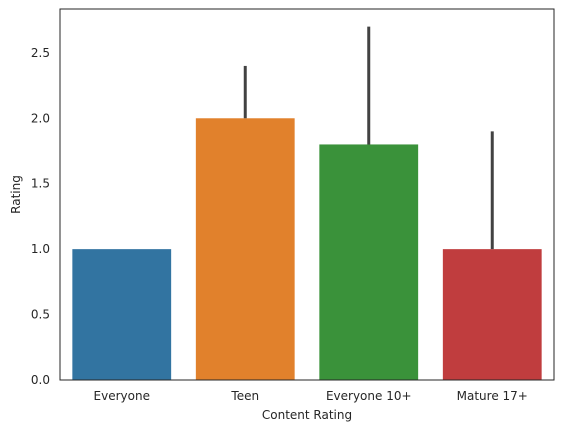 Image resolution: width=564 pixels, height=432 pixels. What do you see at coordinates (40, 118) in the screenshot?
I see `y-tick-label: 2.0` at bounding box center [40, 118].